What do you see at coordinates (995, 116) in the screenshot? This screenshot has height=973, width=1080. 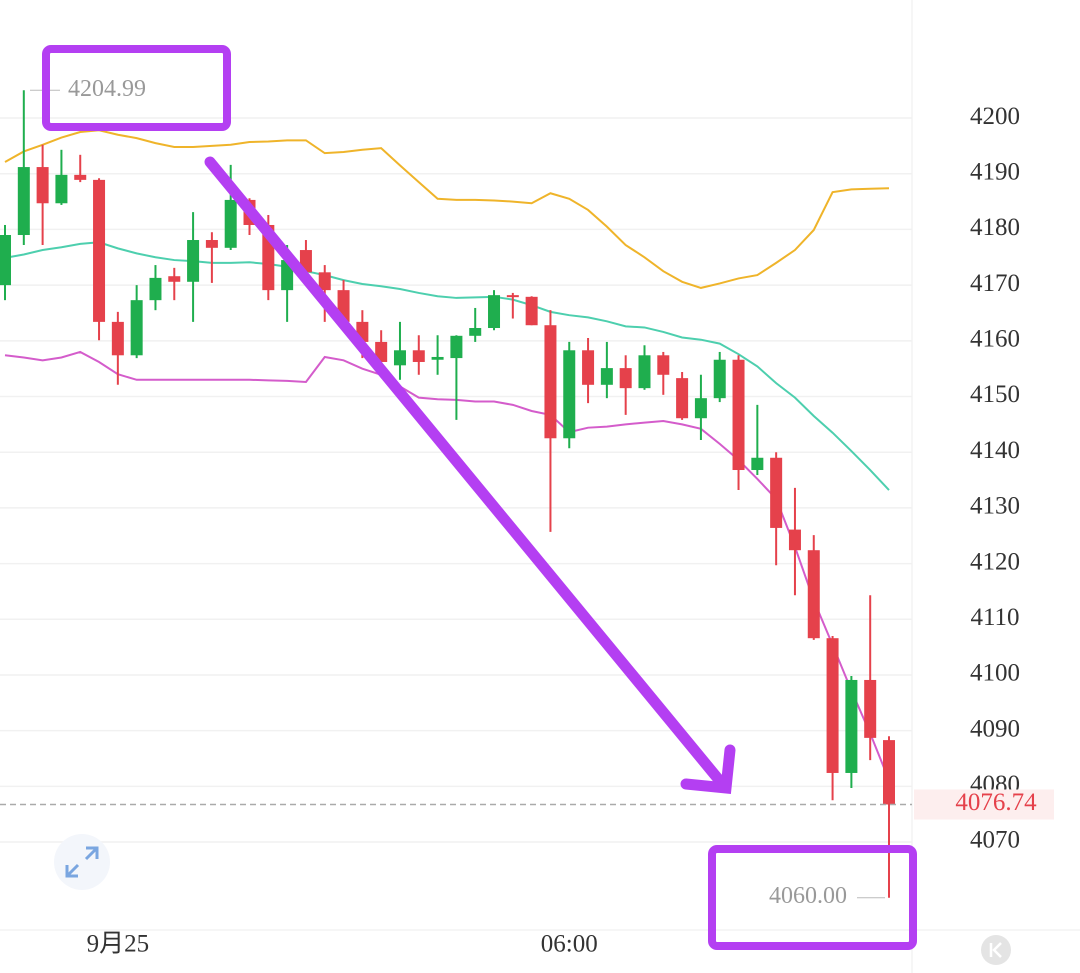 I see `y-tick-label: 4200` at bounding box center [995, 116].